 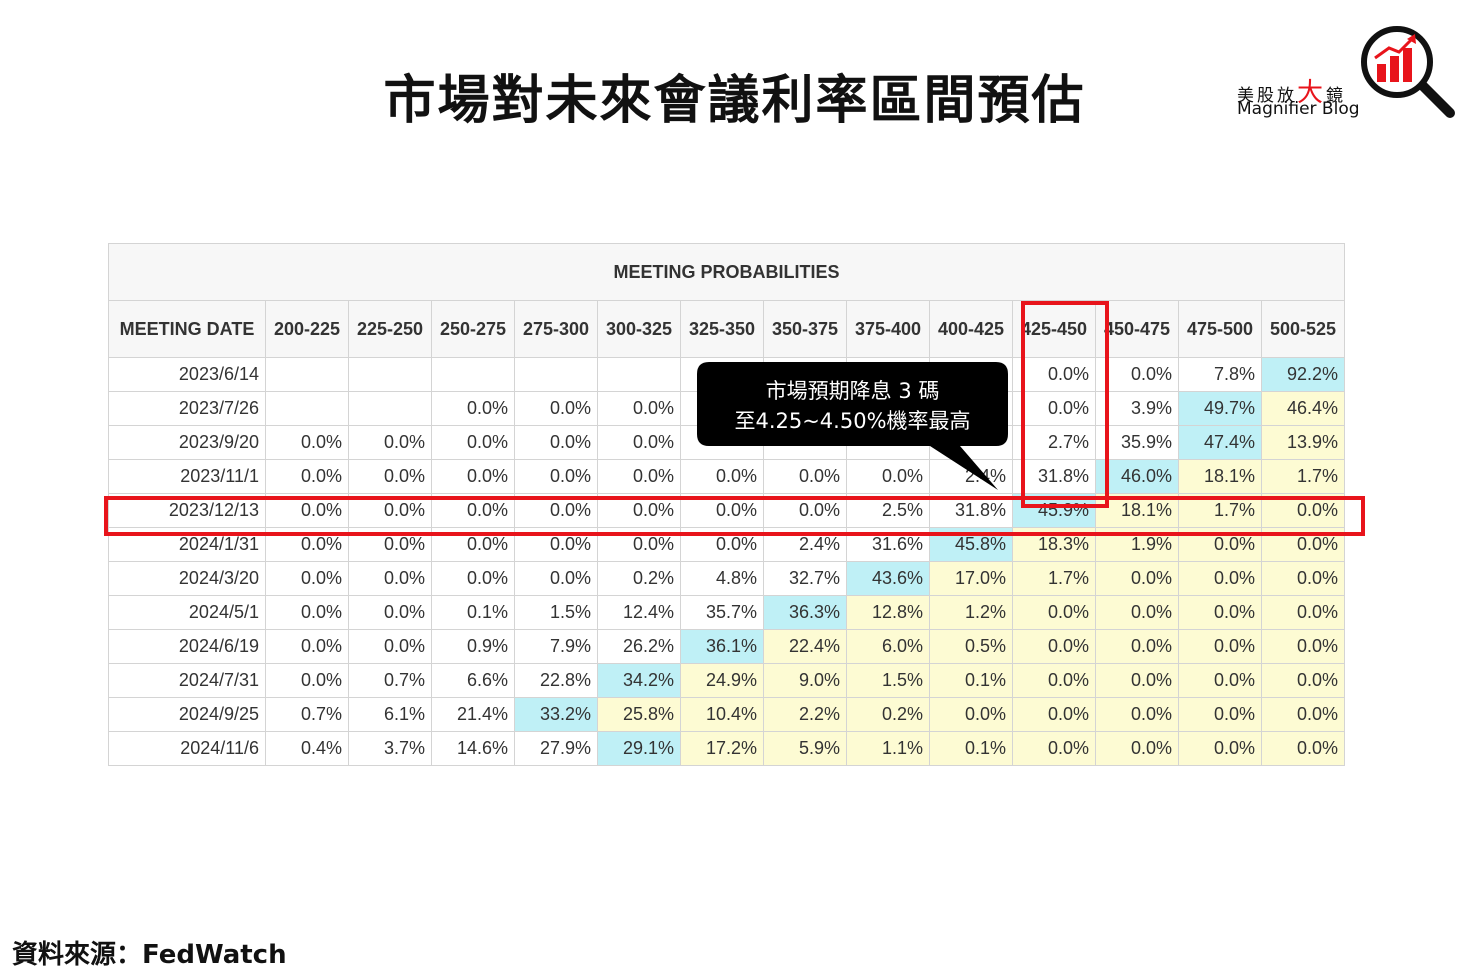 What do you see at coordinates (307, 329) in the screenshot?
I see `column-header: 200-225` at bounding box center [307, 329].